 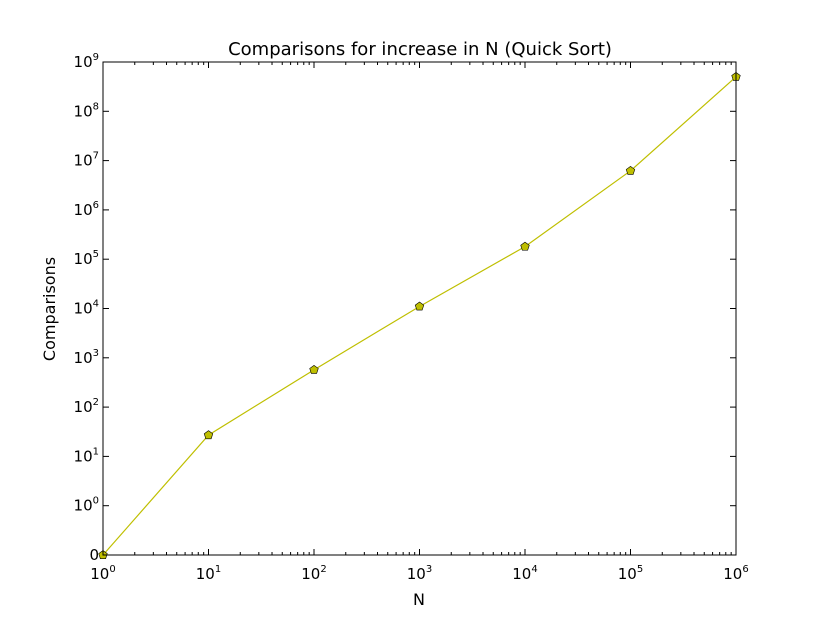 What do you see at coordinates (313, 573) in the screenshot?
I see `x-tick-label: 10²` at bounding box center [313, 573].